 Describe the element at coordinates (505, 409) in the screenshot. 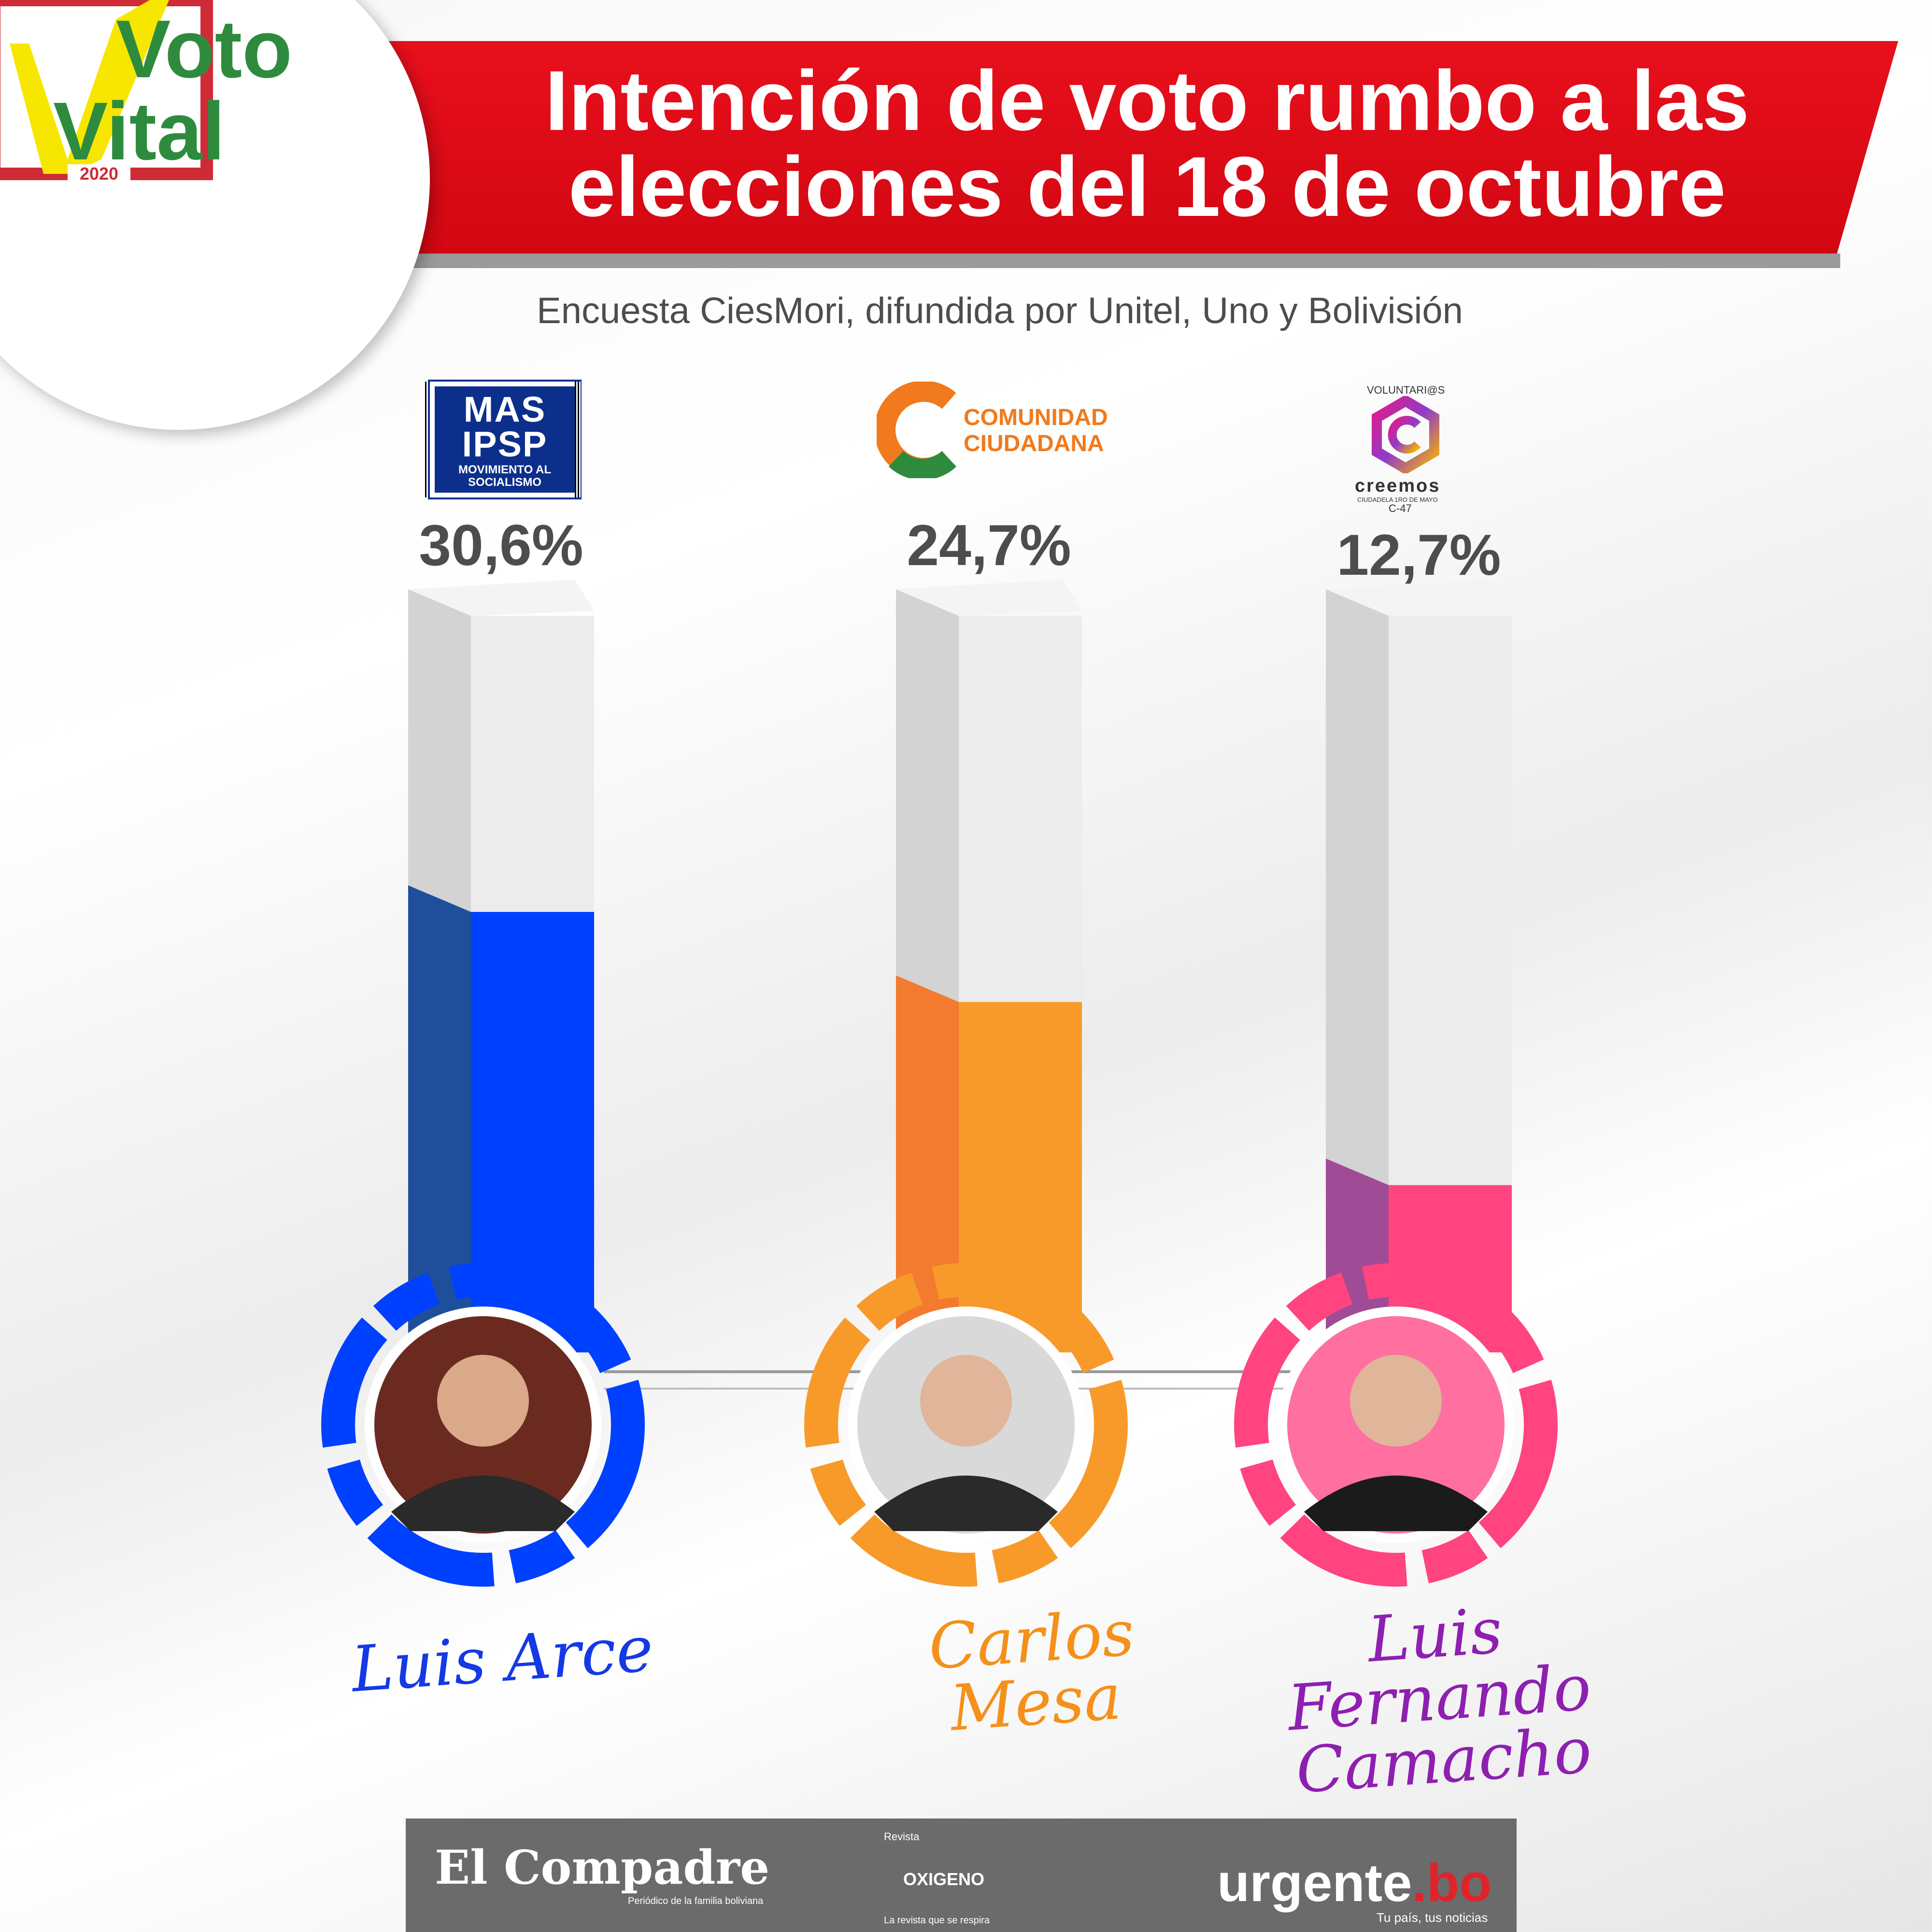

I see `mas-logo-line1: MAS` at that location.